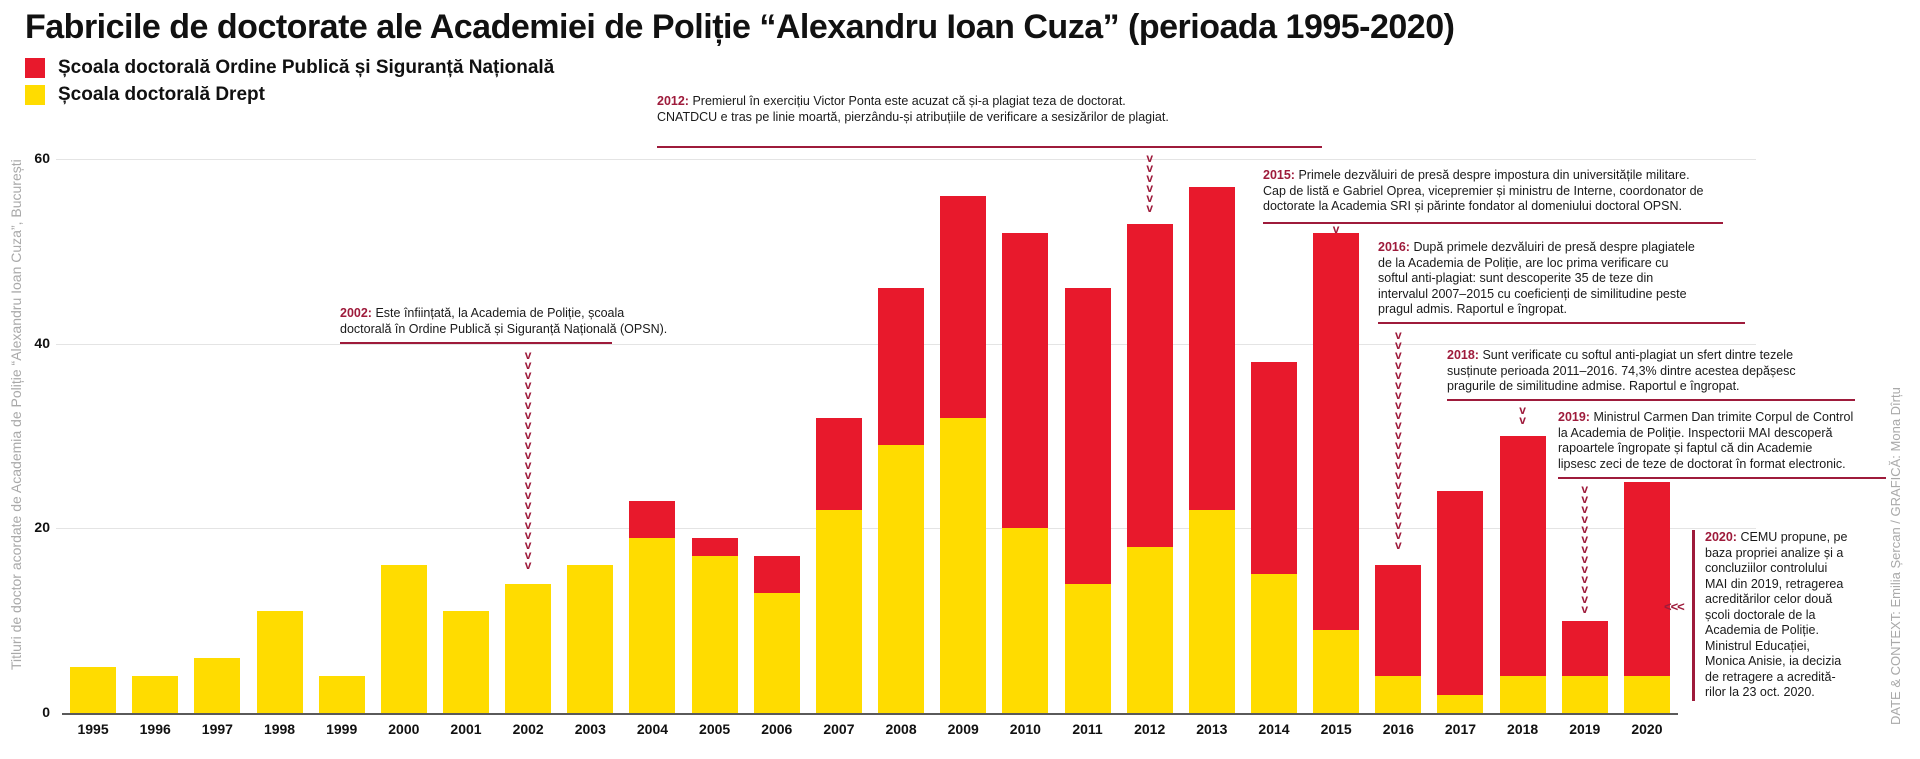 This screenshot has height=759, width=1920. I want to click on bar-2011, so click(1087, 500).